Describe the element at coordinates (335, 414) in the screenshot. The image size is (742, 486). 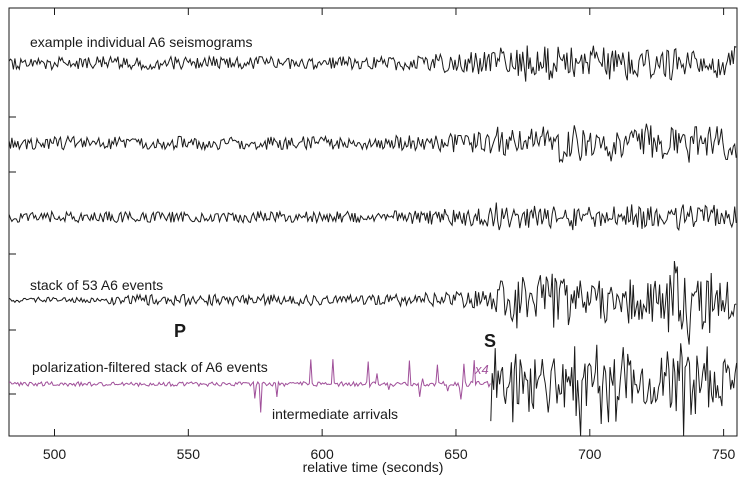
I see `intermediate-arrivals-label: intermediate arrivals` at that location.